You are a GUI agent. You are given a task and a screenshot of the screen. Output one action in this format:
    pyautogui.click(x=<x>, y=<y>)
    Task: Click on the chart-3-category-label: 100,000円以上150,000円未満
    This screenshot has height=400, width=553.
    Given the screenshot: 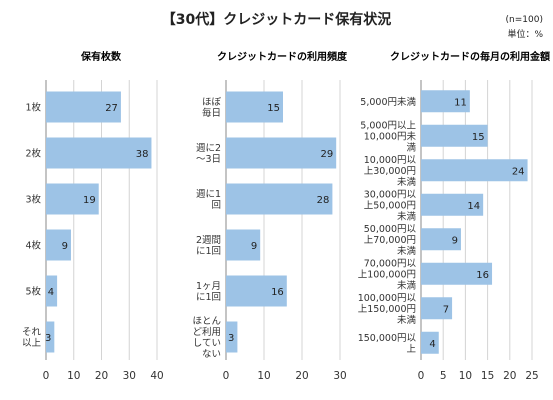 What is the action you would take?
    pyautogui.click(x=387, y=309)
    